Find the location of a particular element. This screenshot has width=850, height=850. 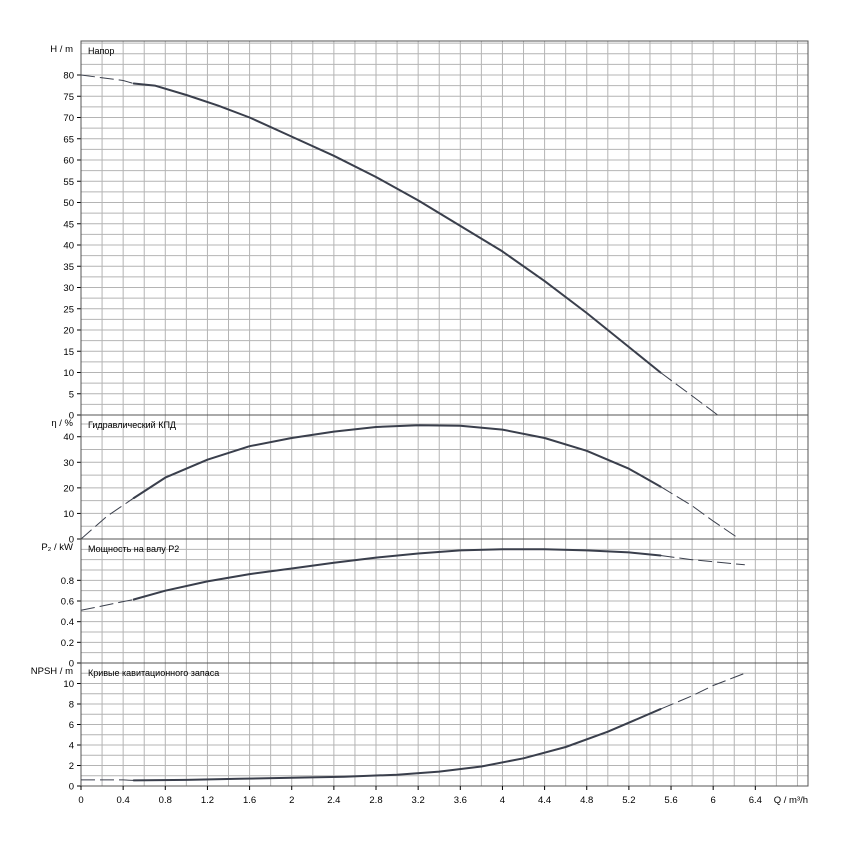

y-tick-label: 15 is located at coordinates (68, 352).